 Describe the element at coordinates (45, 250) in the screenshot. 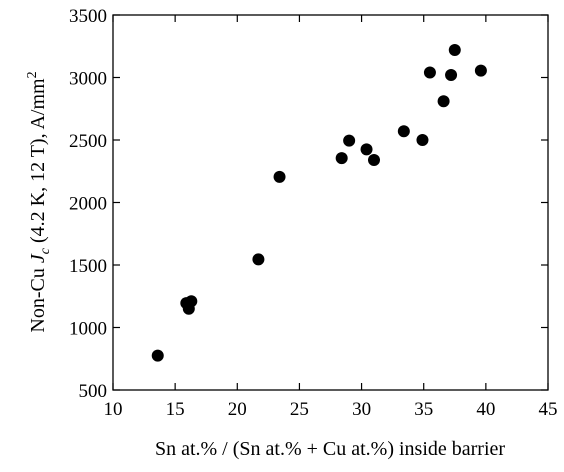

I see `y-axis-label-subscript: c` at that location.